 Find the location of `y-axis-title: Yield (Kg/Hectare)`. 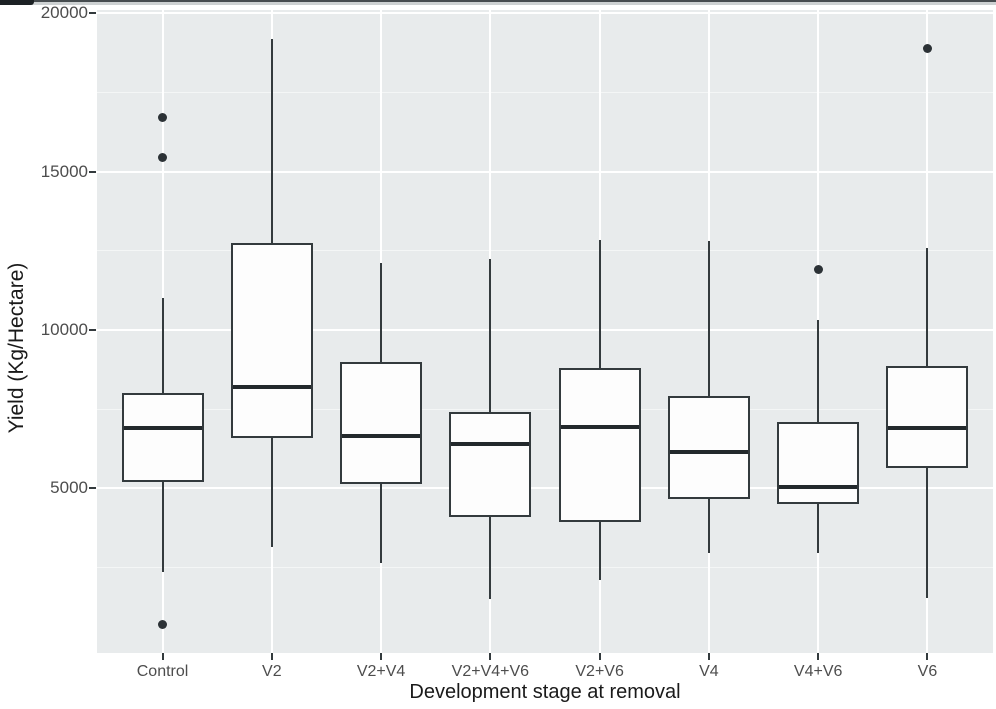

y-axis-title: Yield (Kg/Hectare) is located at coordinates (16, 348).